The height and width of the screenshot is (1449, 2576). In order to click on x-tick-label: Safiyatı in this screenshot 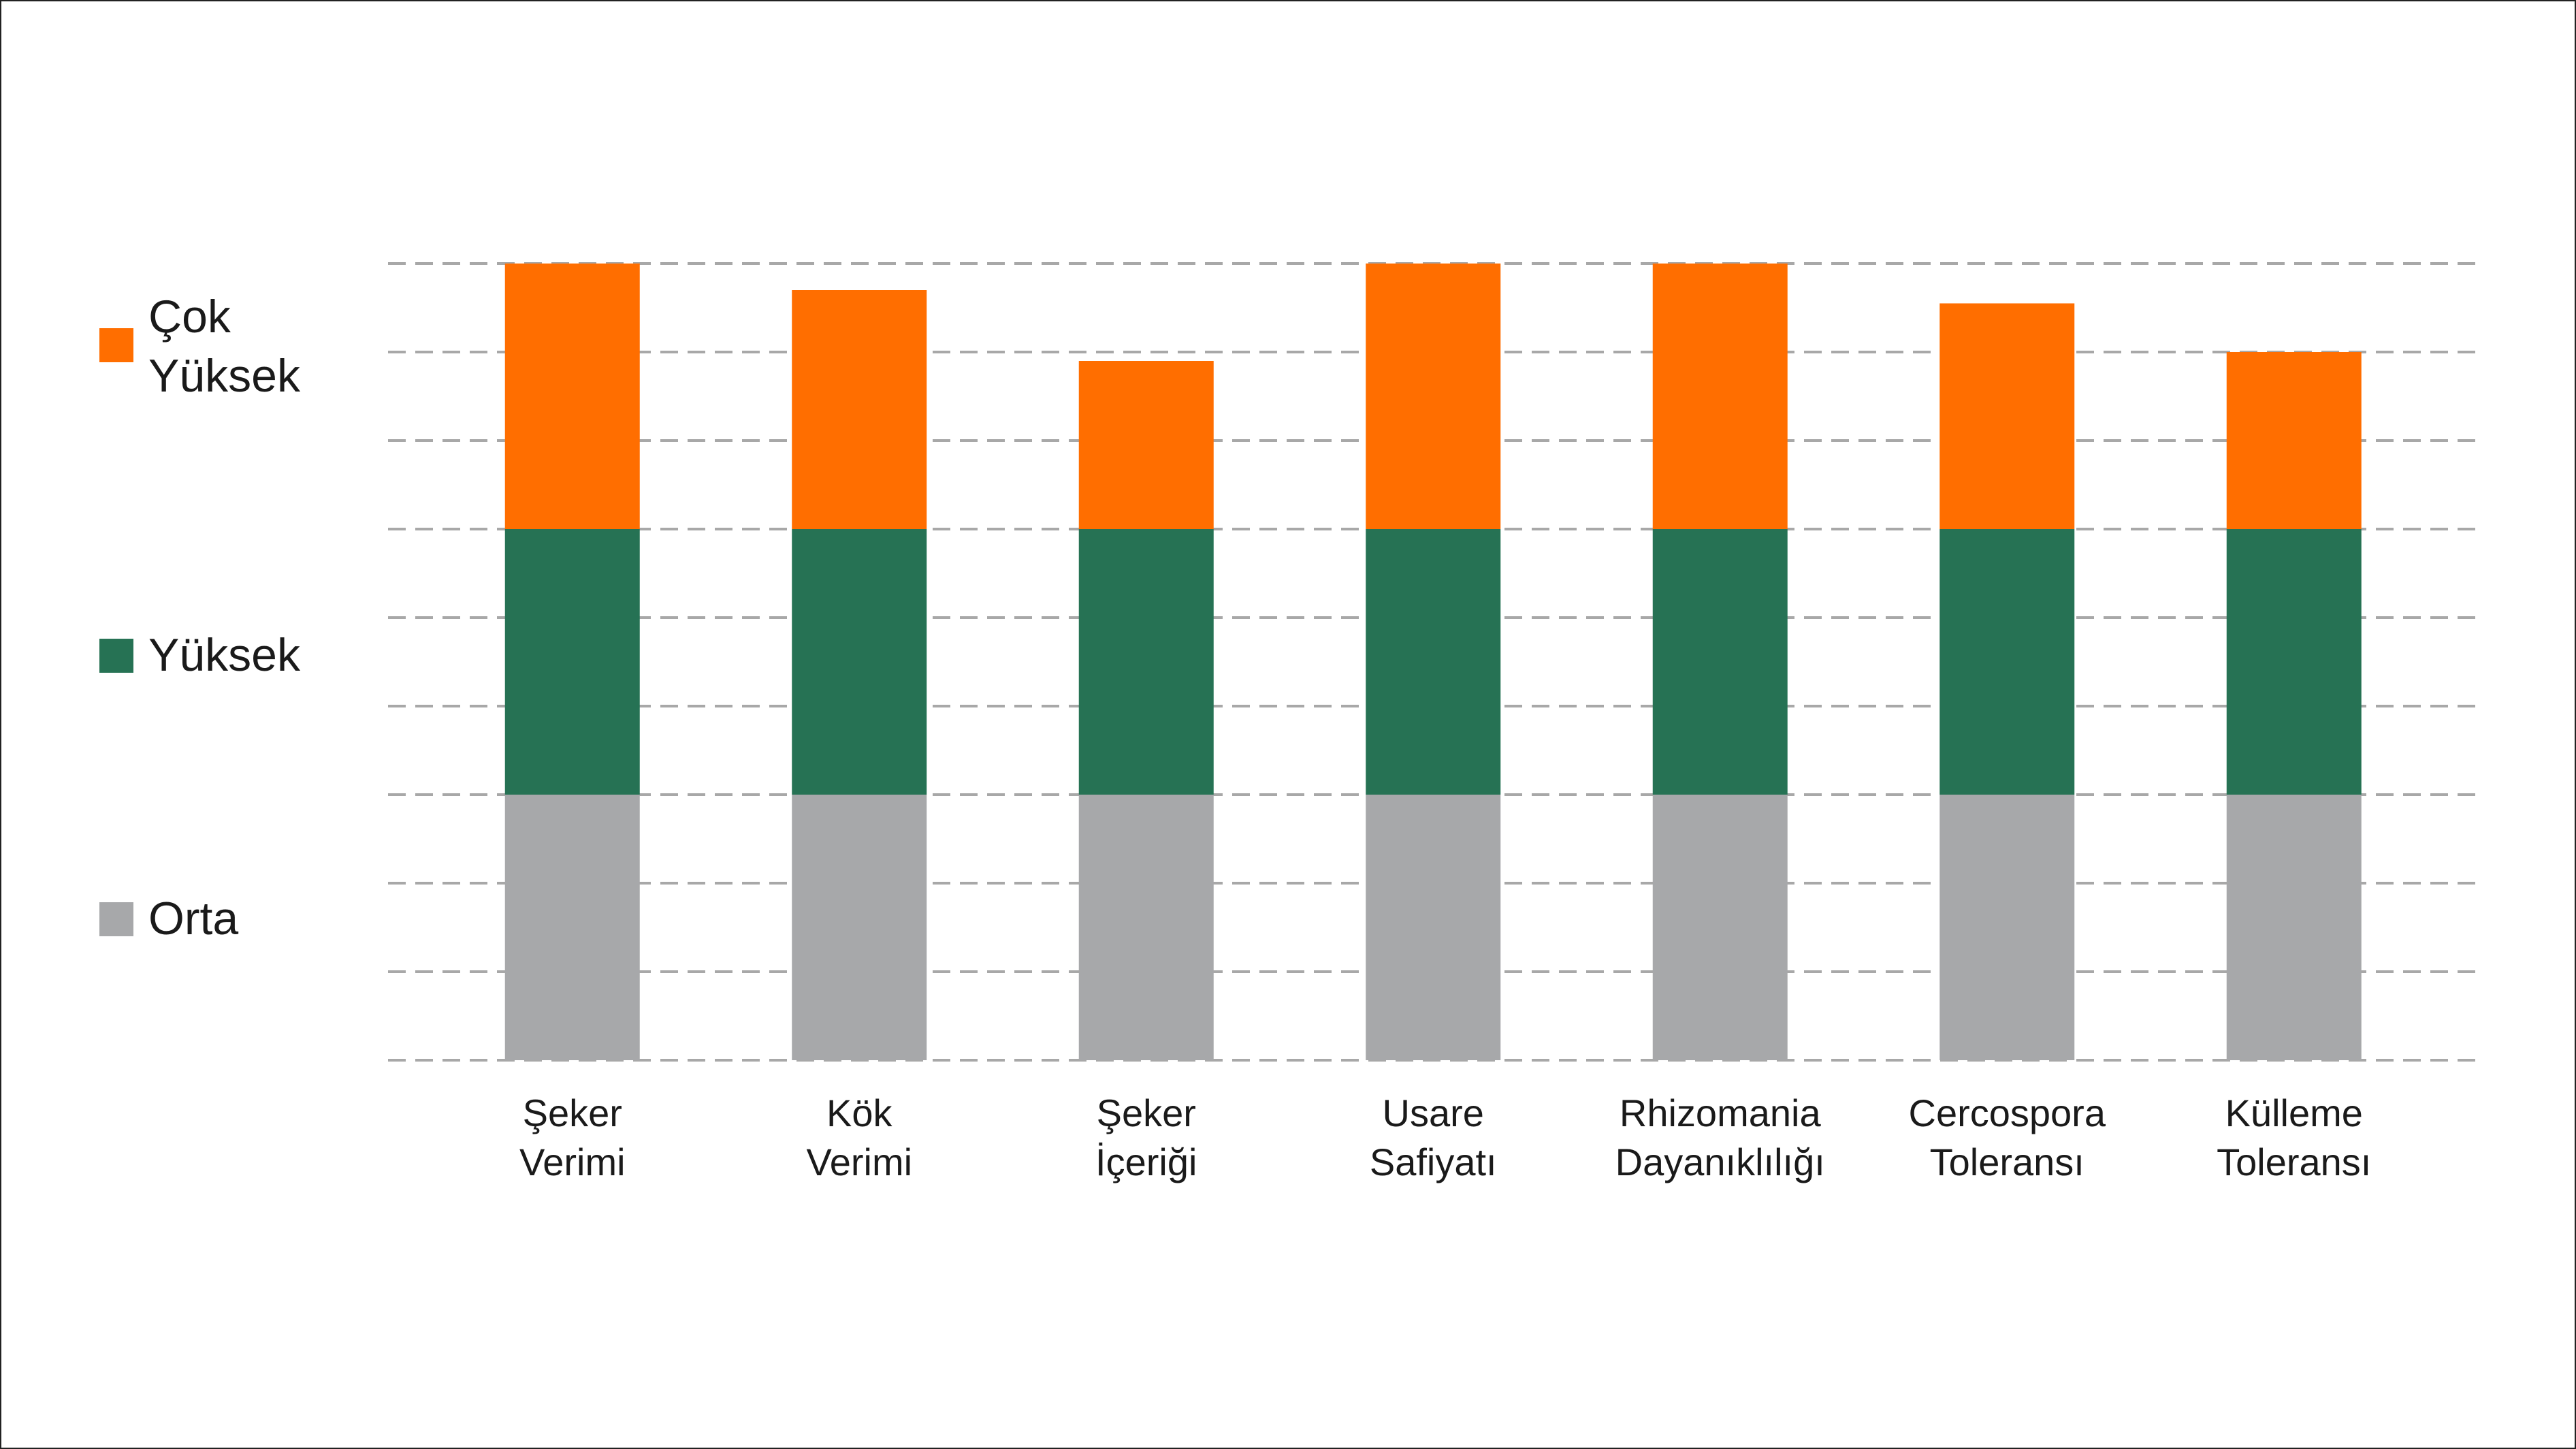, I will do `click(1433, 1162)`.